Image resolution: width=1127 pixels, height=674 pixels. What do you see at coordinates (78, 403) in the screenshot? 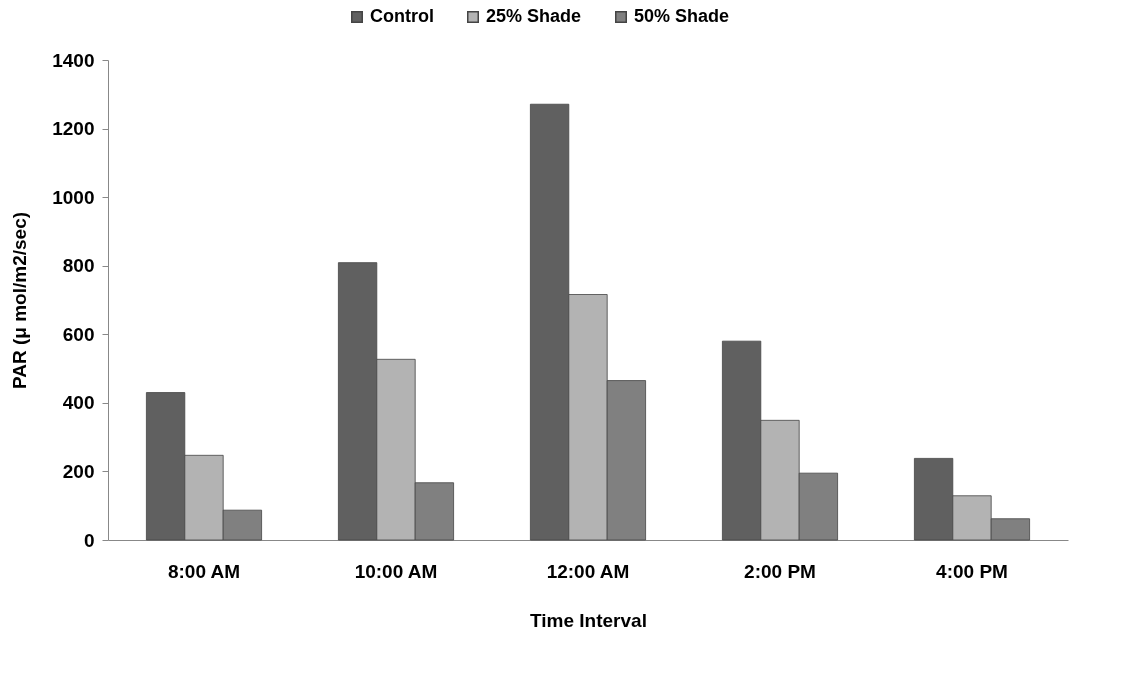
I see `y-tick-label: 400` at bounding box center [78, 403].